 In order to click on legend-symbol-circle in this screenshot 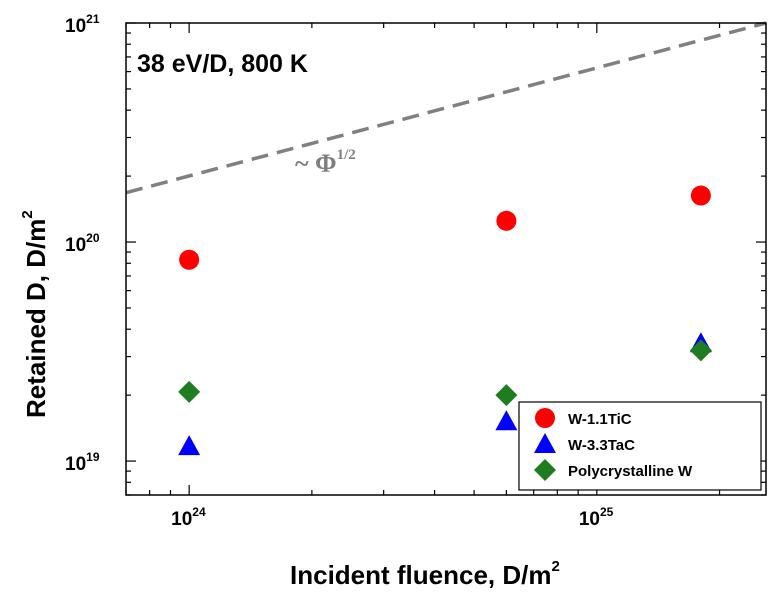, I will do `click(545, 418)`.